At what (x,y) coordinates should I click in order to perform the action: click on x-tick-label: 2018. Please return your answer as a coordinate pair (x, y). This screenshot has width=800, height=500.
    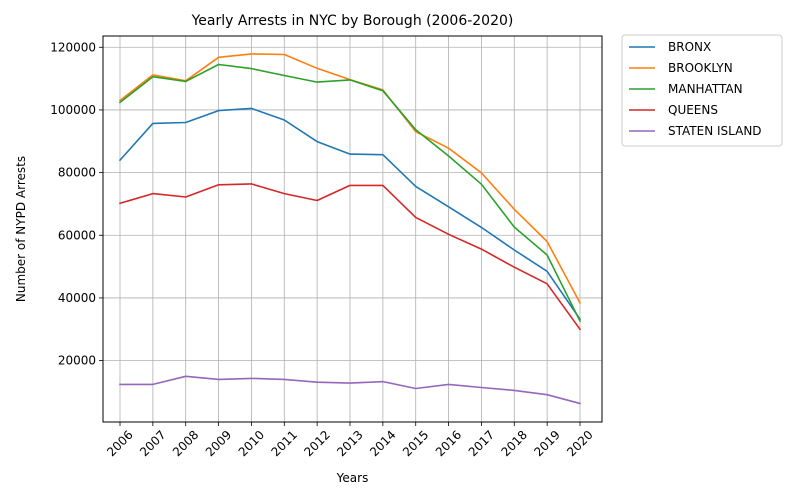
    Looking at the image, I should click on (514, 443).